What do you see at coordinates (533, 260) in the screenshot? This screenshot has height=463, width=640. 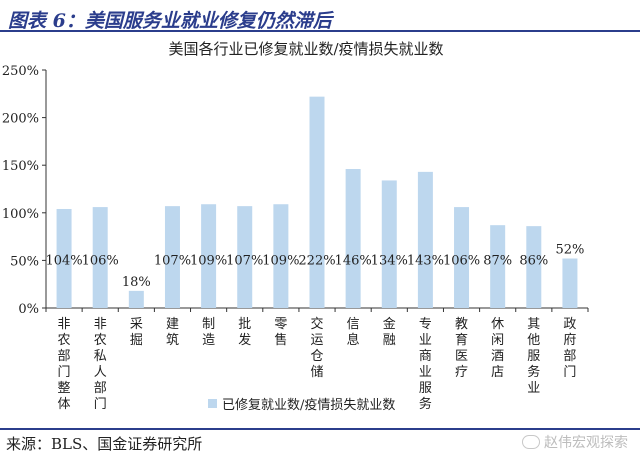 I see `bar-data-label: 86%` at bounding box center [533, 260].